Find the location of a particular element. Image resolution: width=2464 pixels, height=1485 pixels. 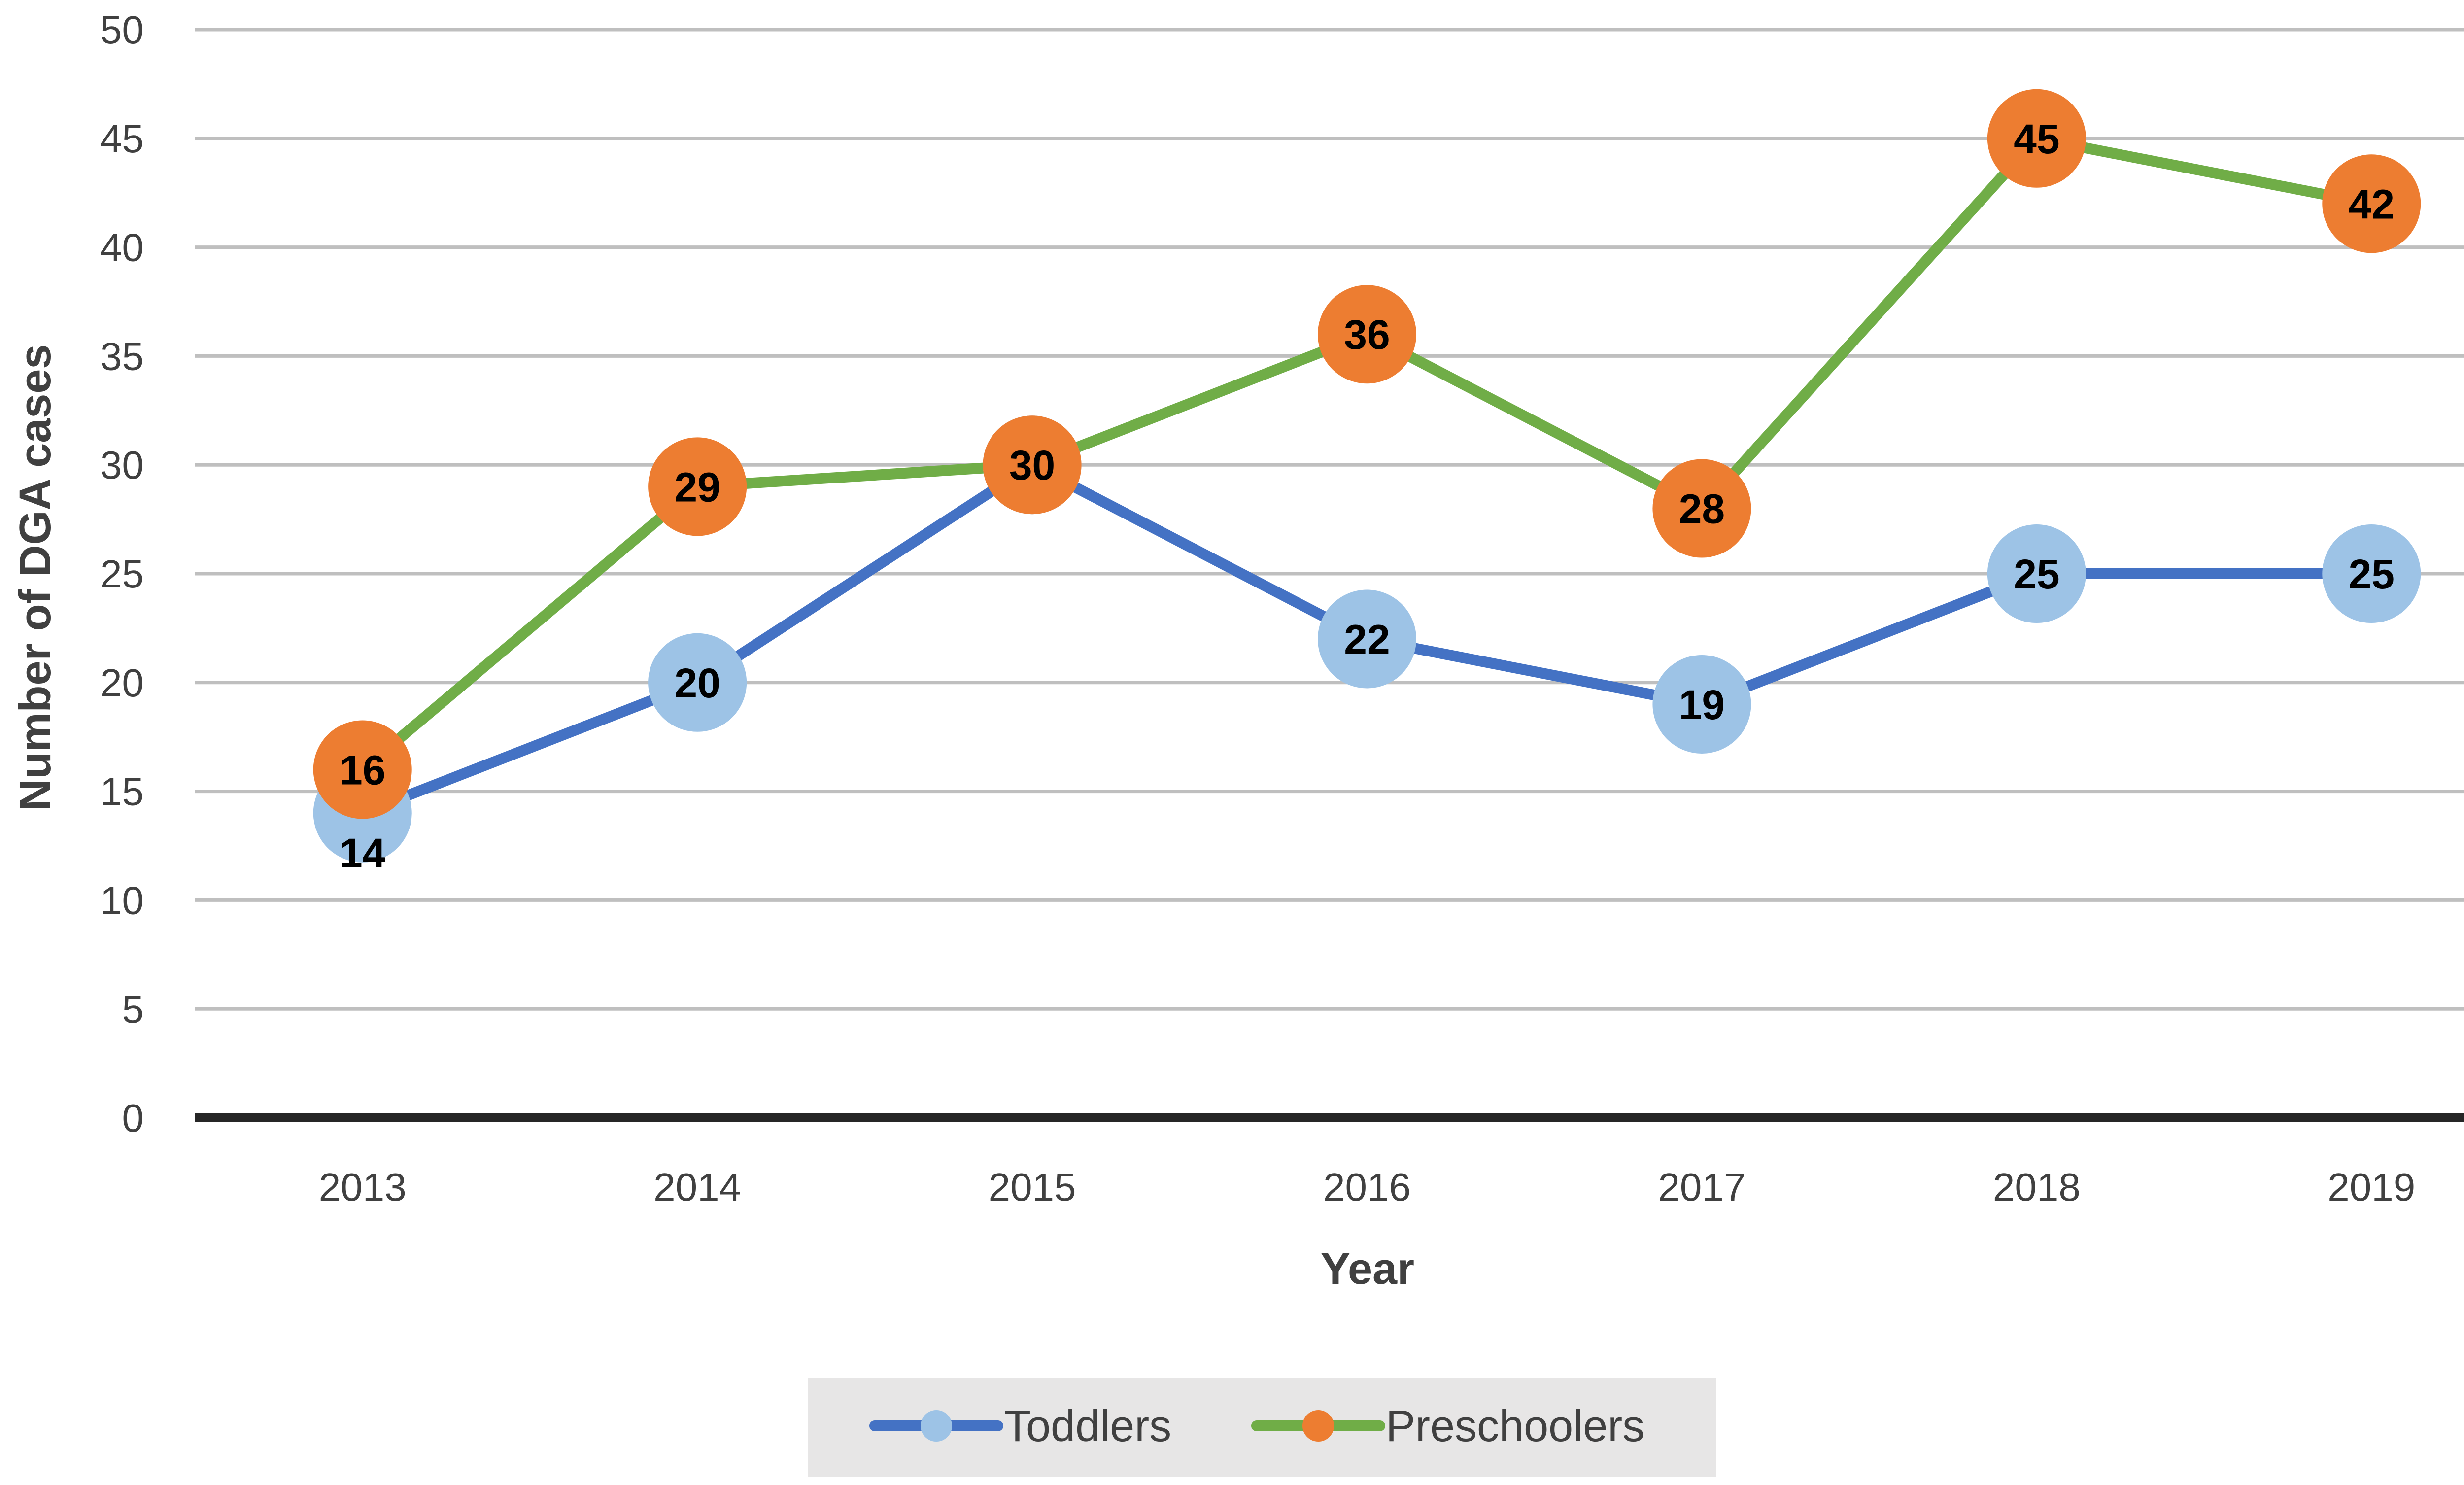

y-tick-label: 40 is located at coordinates (122, 248).